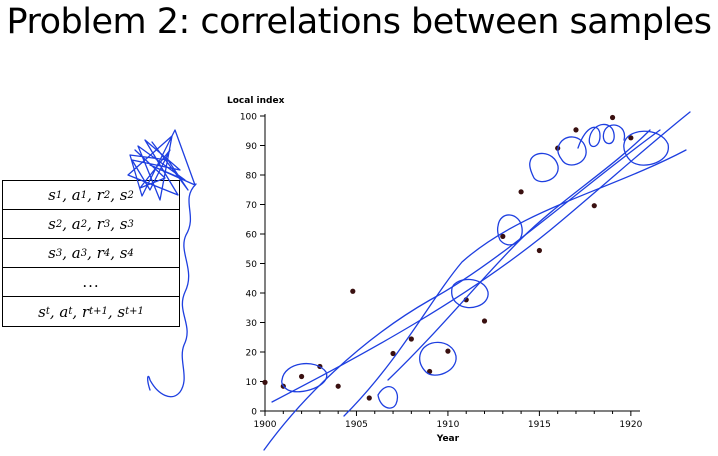 The image size is (718, 456). What do you see at coordinates (256, 101) in the screenshot?
I see `y-axis-label: Local index` at bounding box center [256, 101].